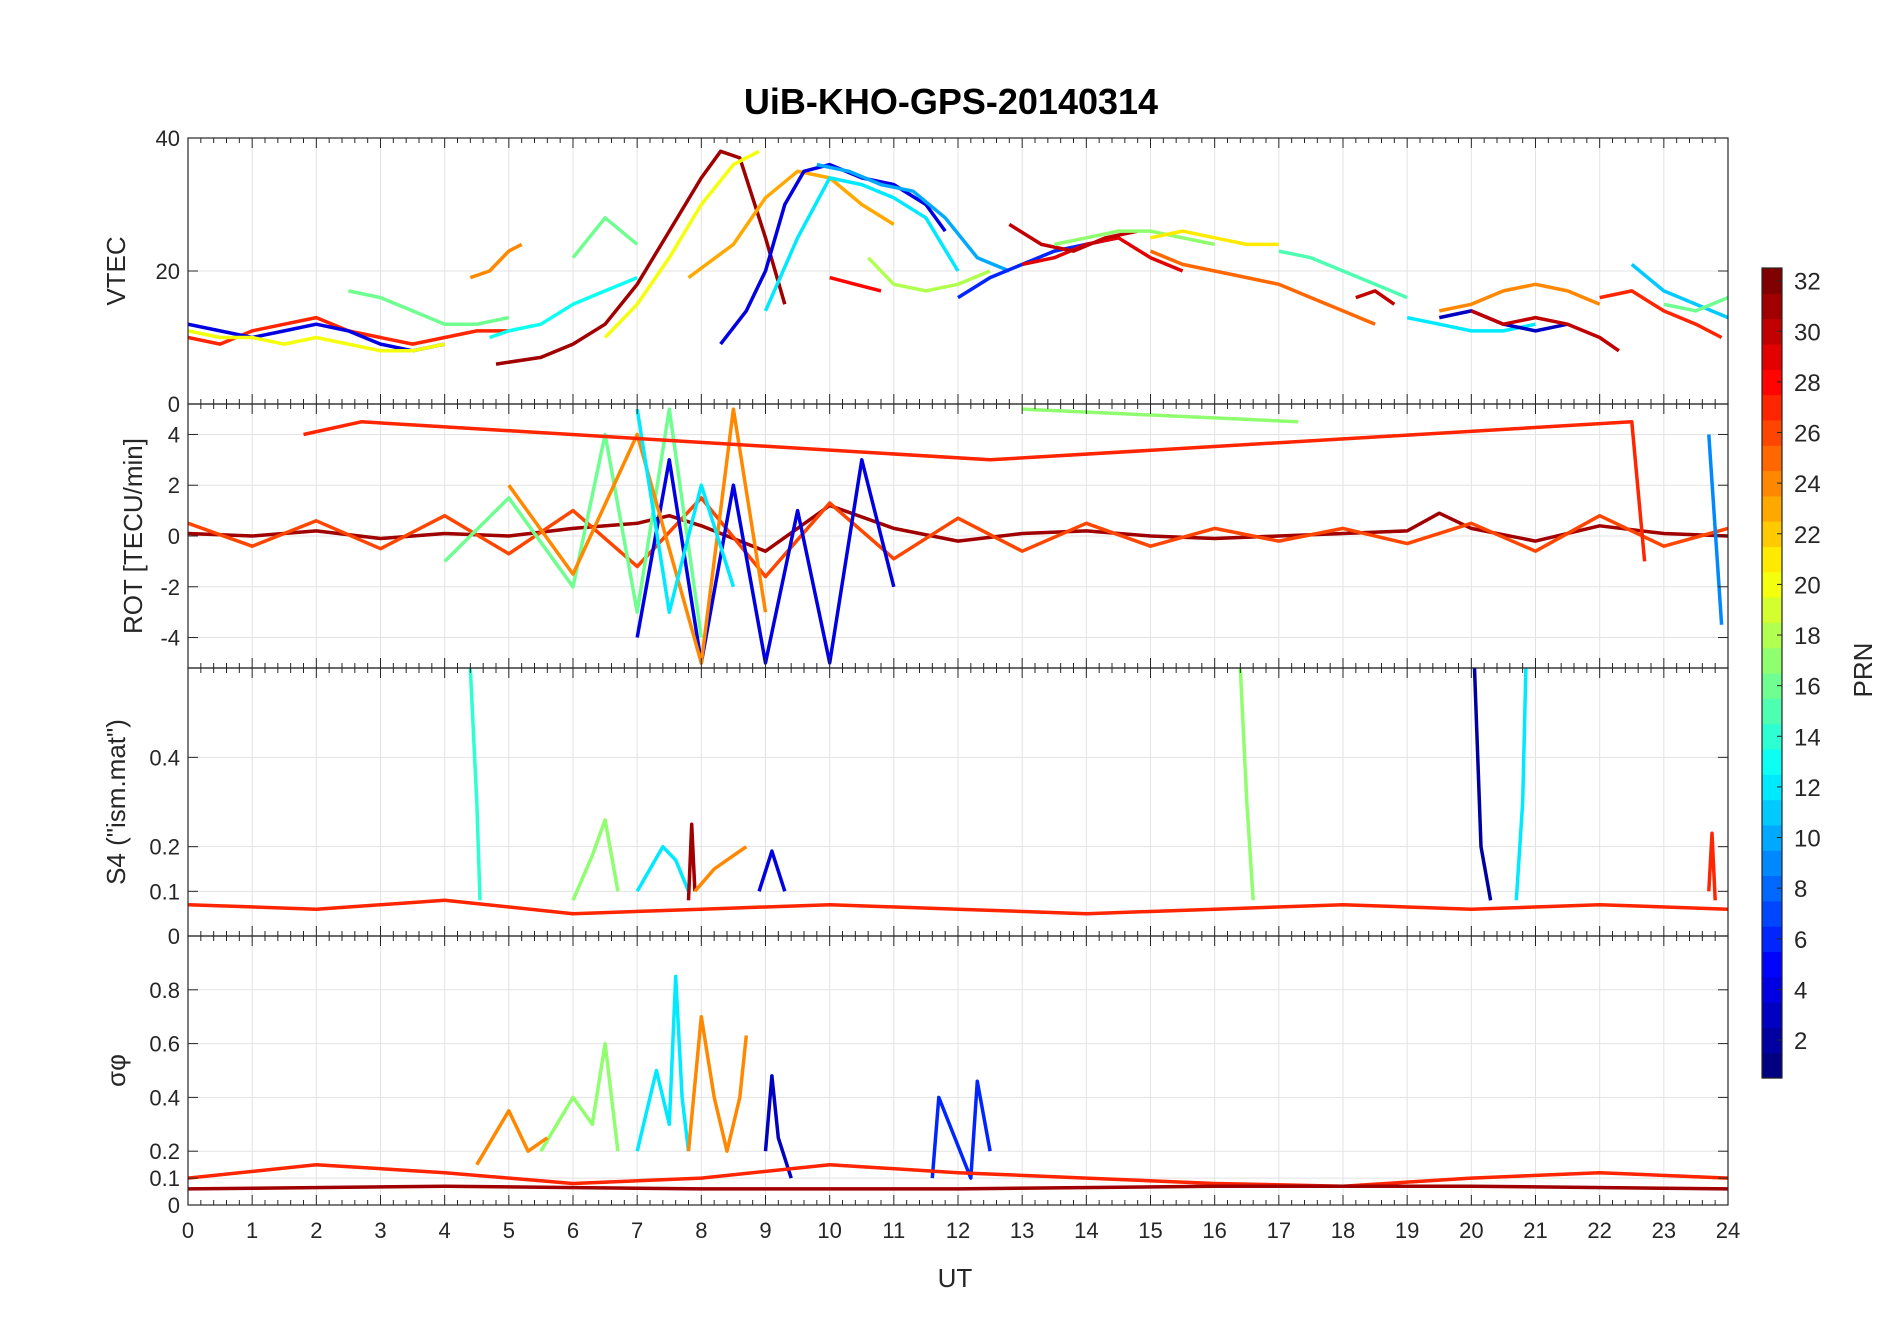  What do you see at coordinates (701, 1230) in the screenshot?
I see `x-tick-label: 8` at bounding box center [701, 1230].